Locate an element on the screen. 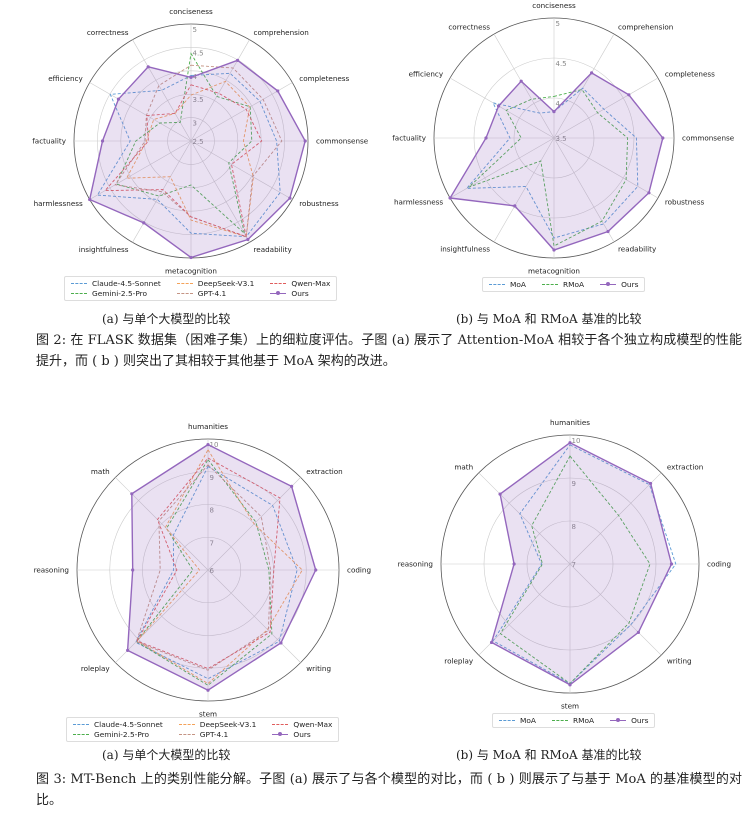  series-gemini-2-5-pro is located at coordinates (184, 143).